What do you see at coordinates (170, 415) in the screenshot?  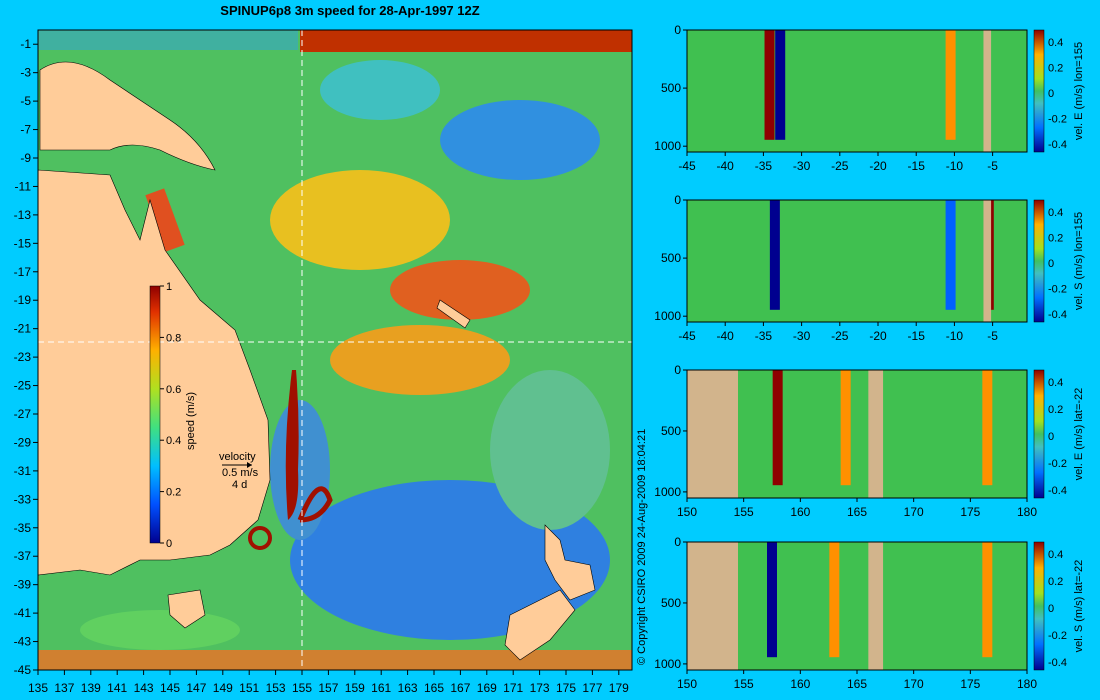 I see `speed-colorbar-ticks: 0 0.2 0.4 0.6 0.8 1` at bounding box center [170, 415].